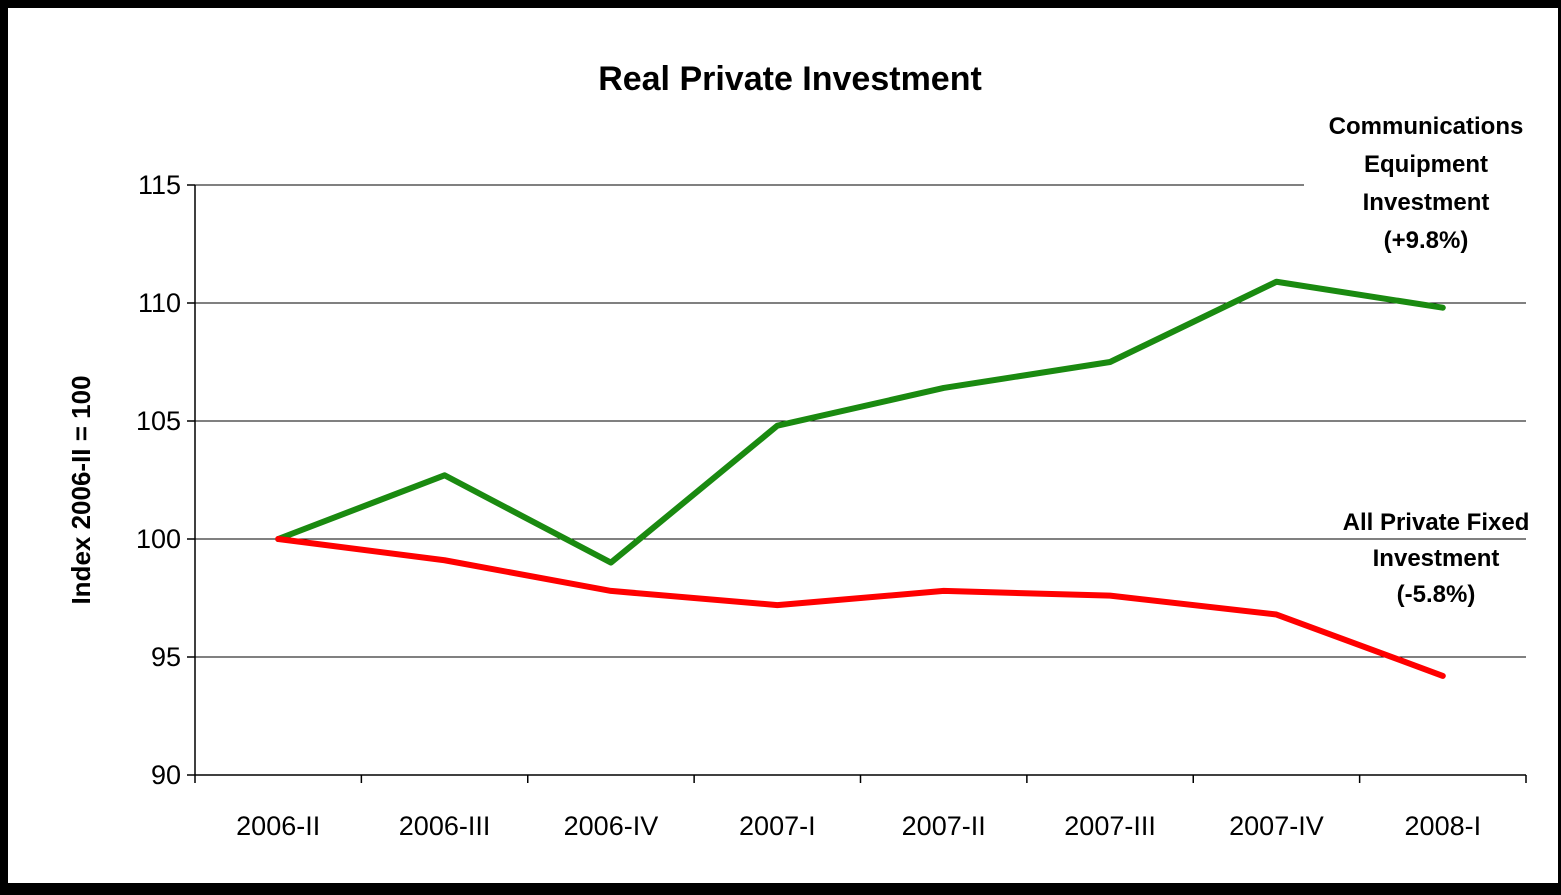  I want to click on y-tick-label: 110, so click(159, 303).